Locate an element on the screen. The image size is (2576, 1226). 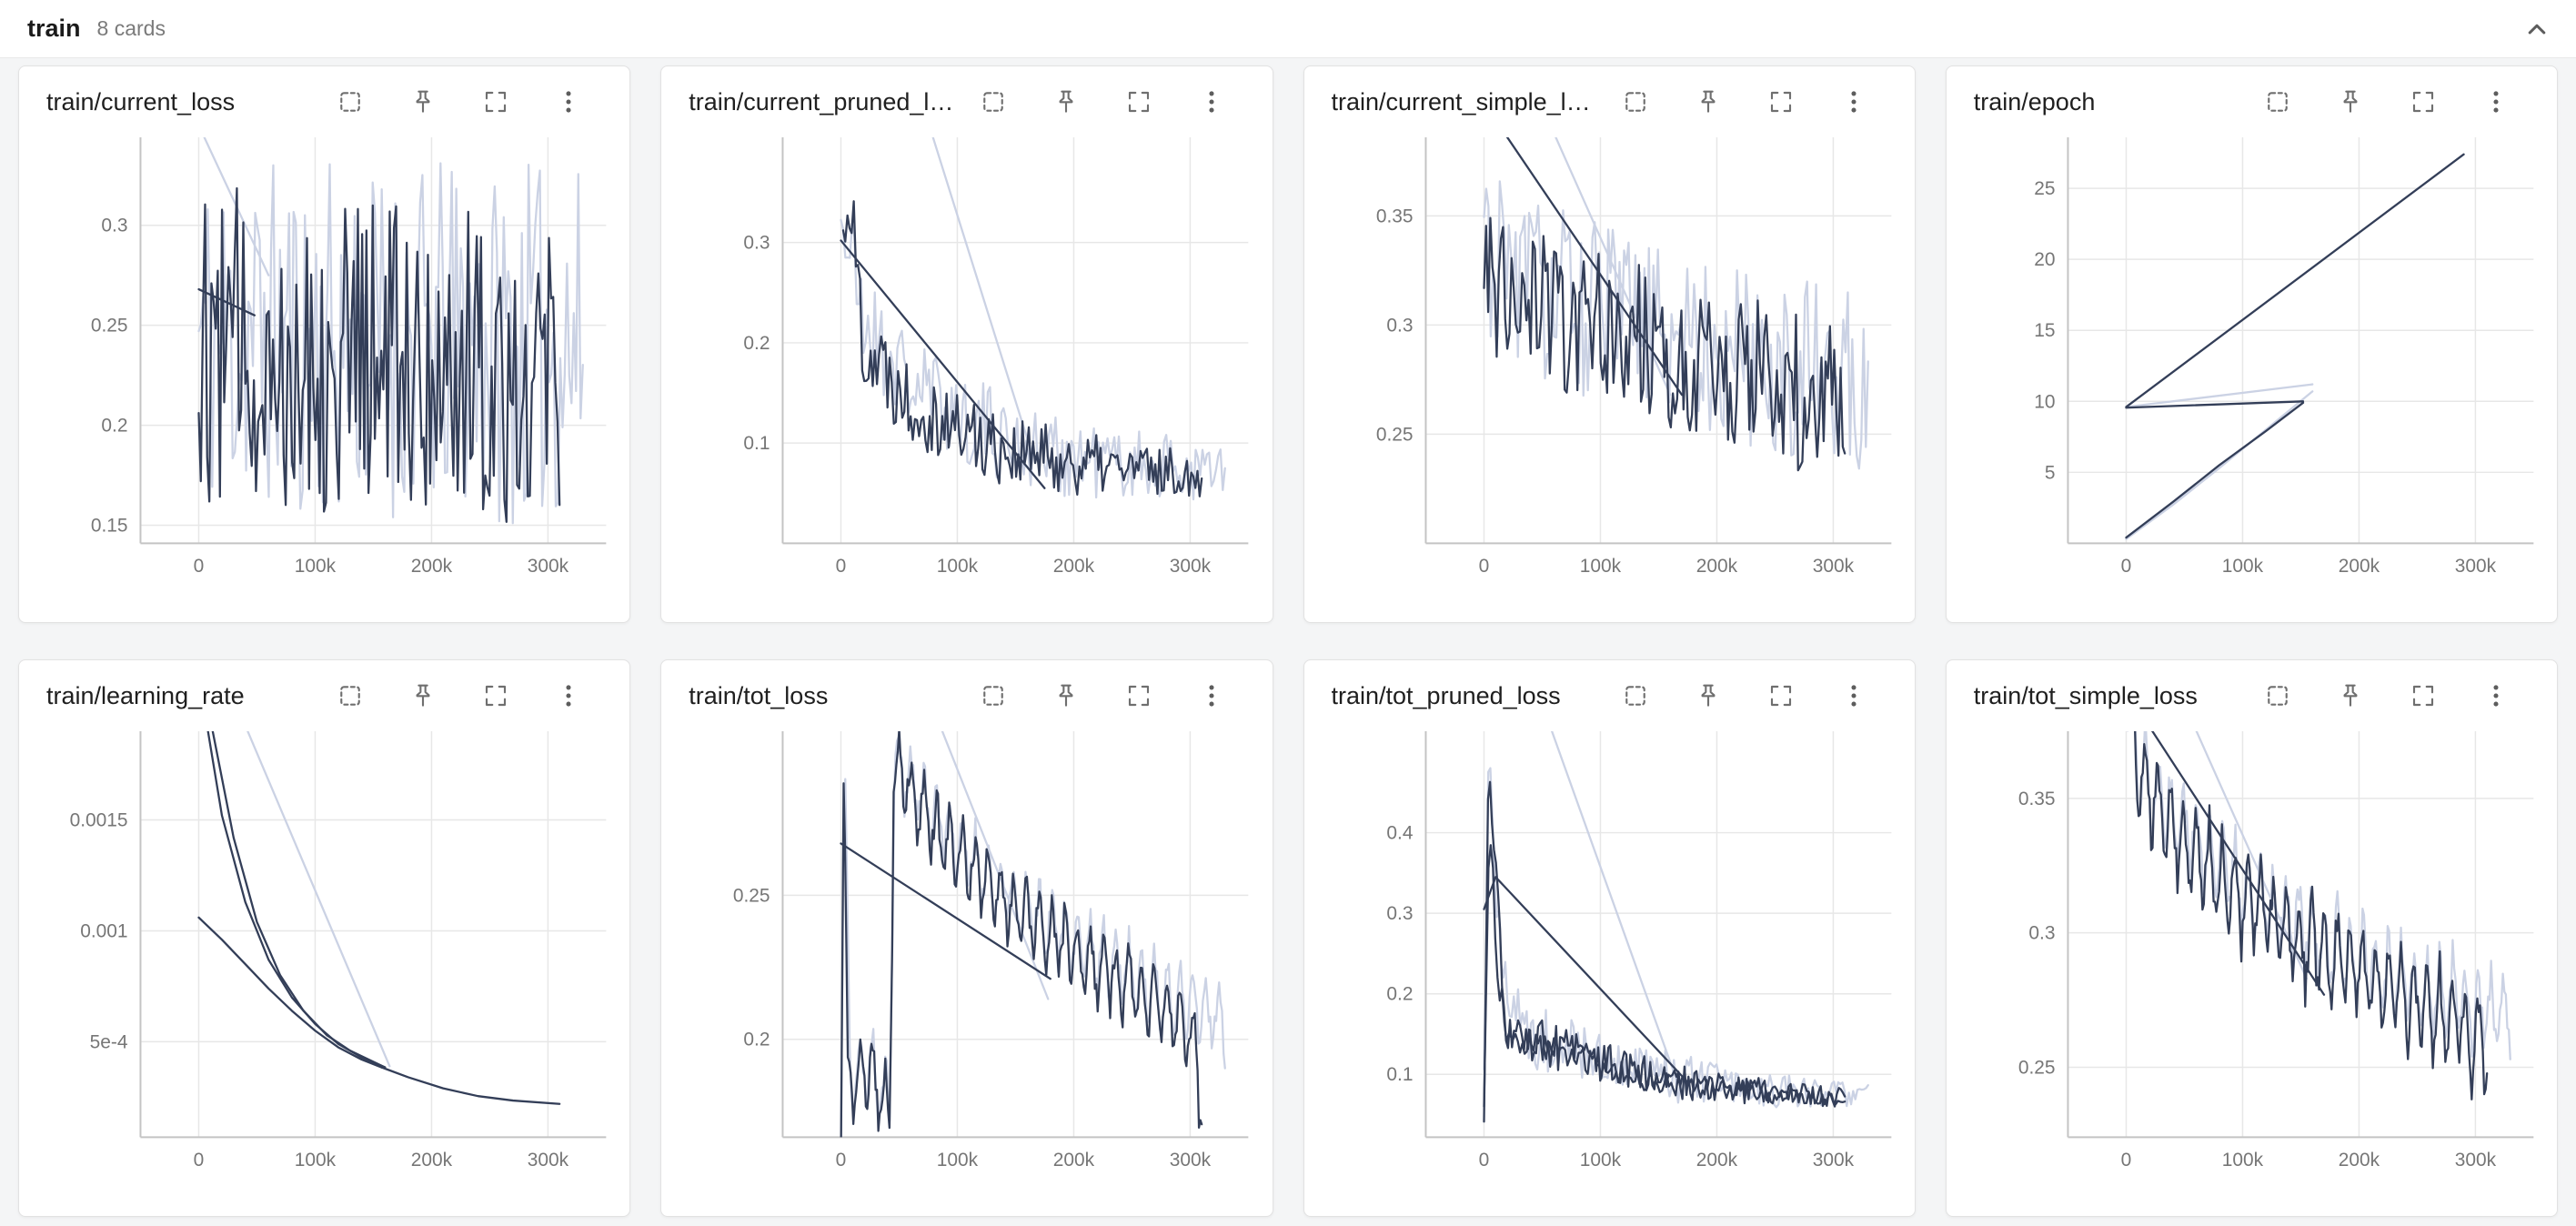
svg-text: 0.1 is located at coordinates (757, 443).